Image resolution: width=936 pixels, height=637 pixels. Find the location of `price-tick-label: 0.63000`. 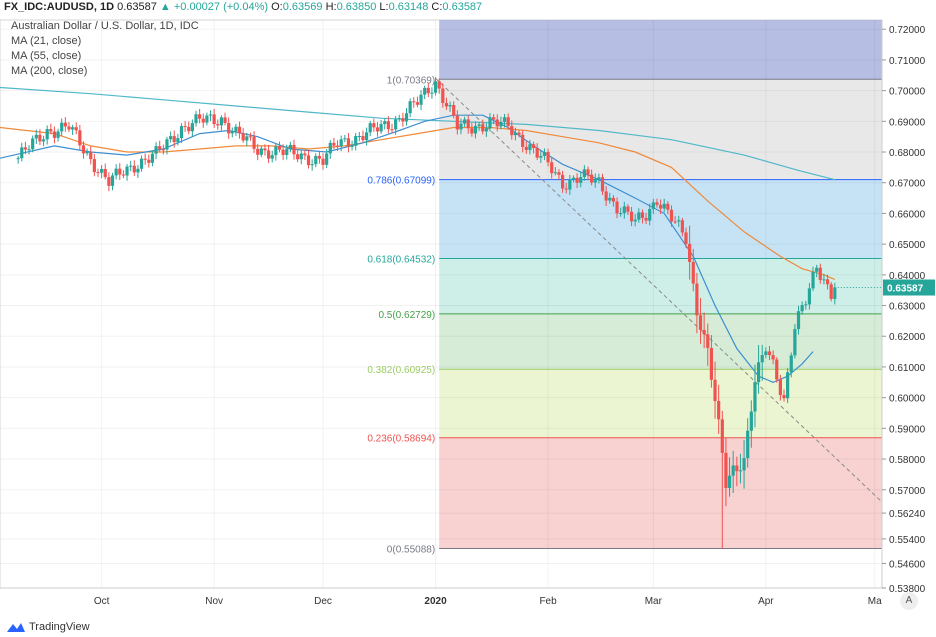

price-tick-label: 0.63000 is located at coordinates (907, 307).